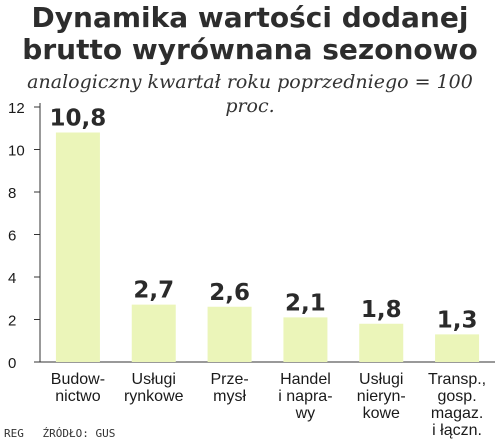  I want to click on footer-author: REG, so click(14, 433).